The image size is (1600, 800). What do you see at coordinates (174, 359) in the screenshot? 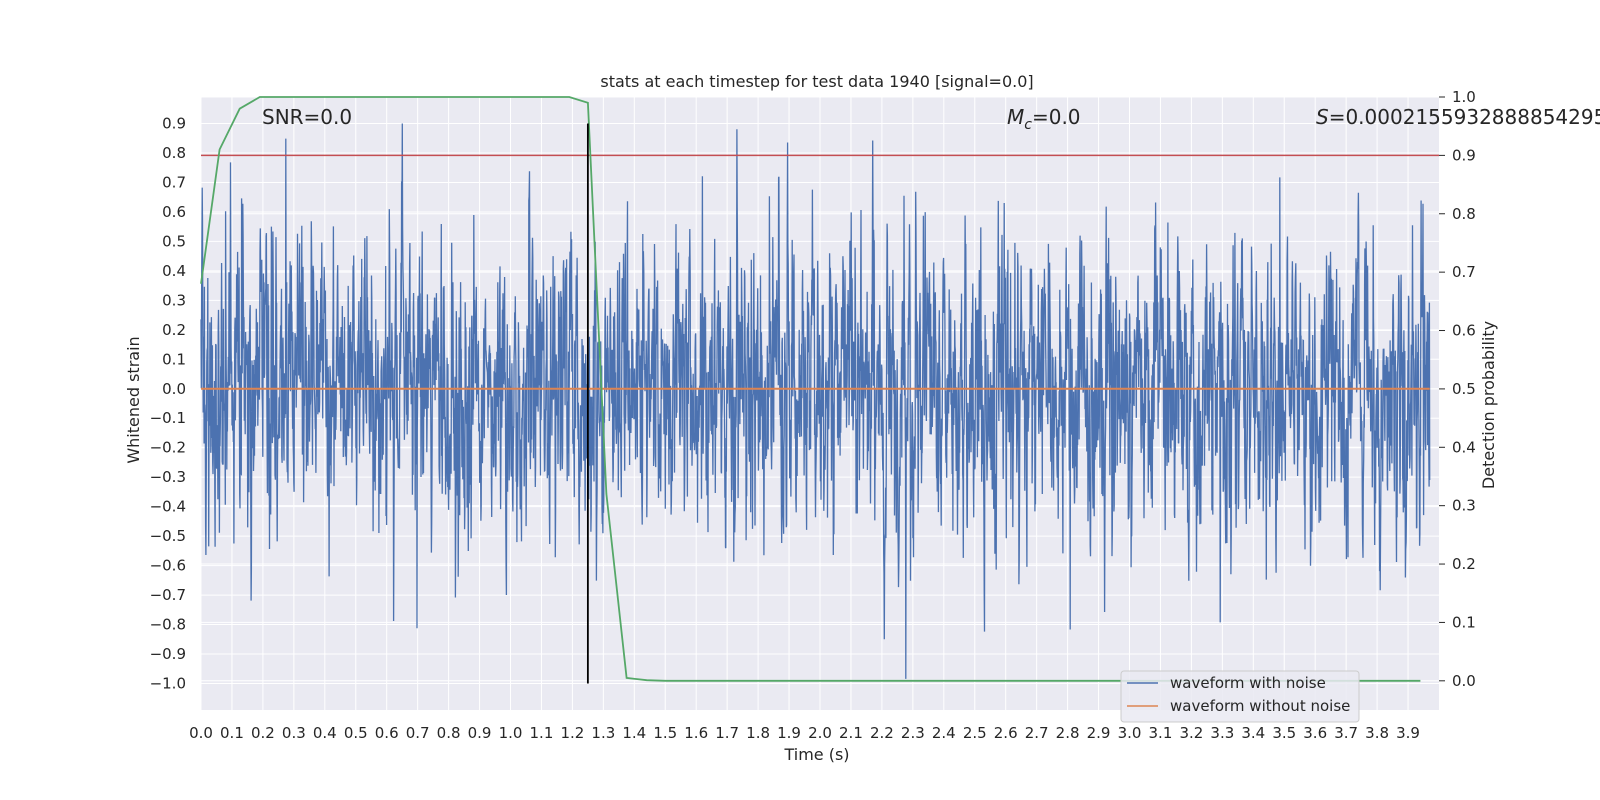
I see `y-tick-label: 0.1` at bounding box center [174, 359].